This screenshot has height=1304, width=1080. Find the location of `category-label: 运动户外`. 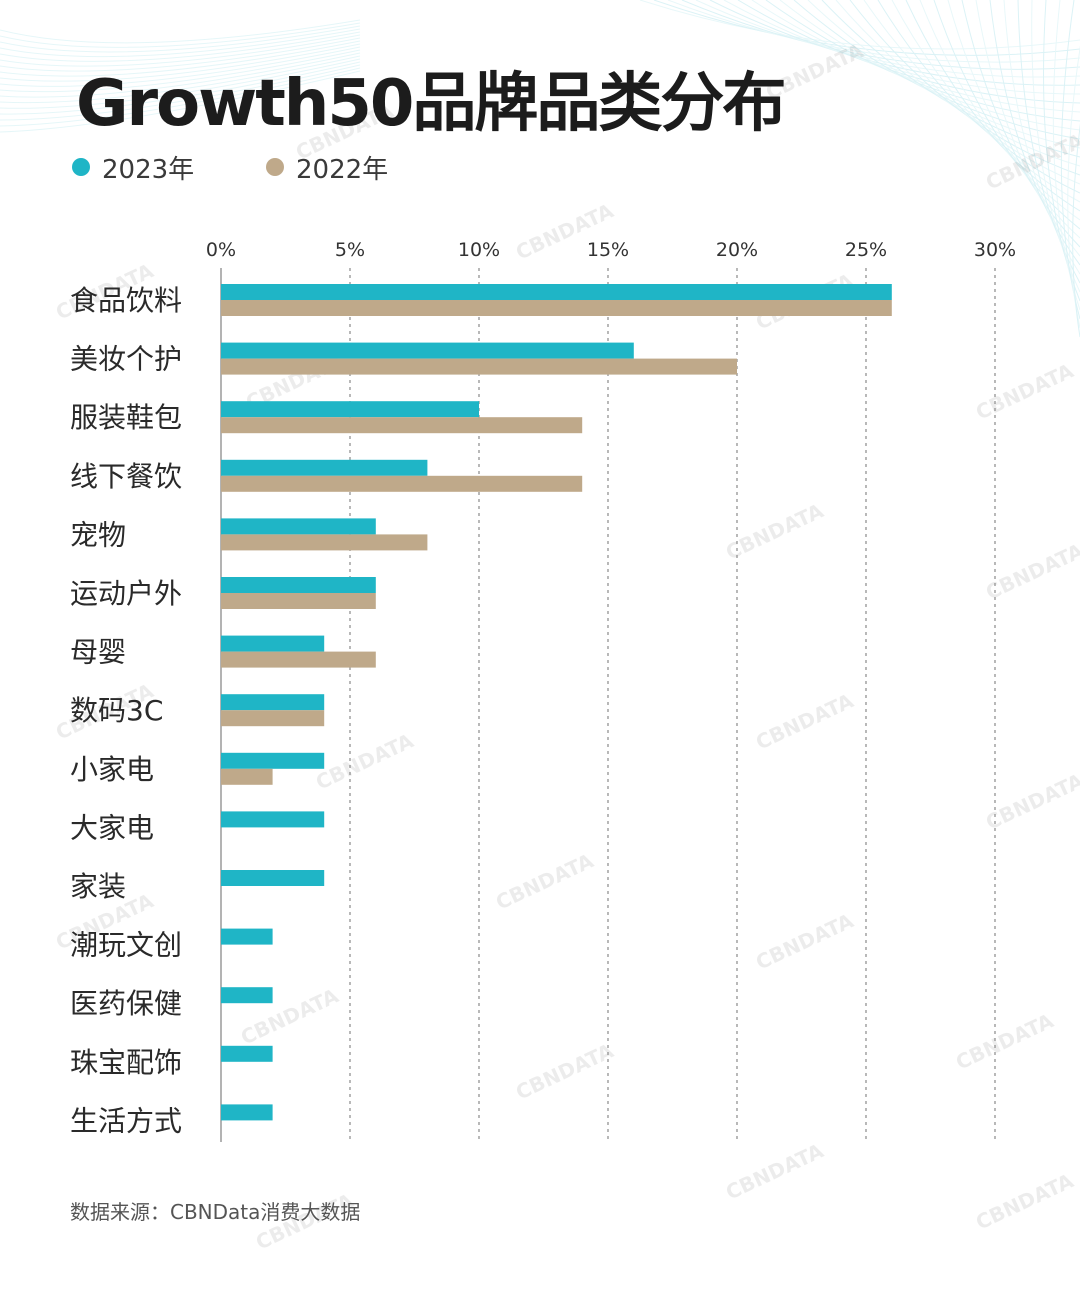

category-label: 运动户外 is located at coordinates (126, 593).